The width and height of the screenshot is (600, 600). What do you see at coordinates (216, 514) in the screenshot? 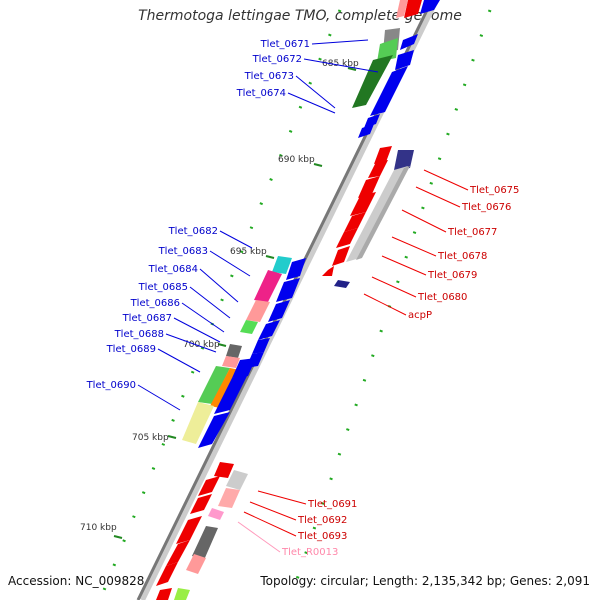
I see `gene-tlet-r0013` at bounding box center [216, 514].